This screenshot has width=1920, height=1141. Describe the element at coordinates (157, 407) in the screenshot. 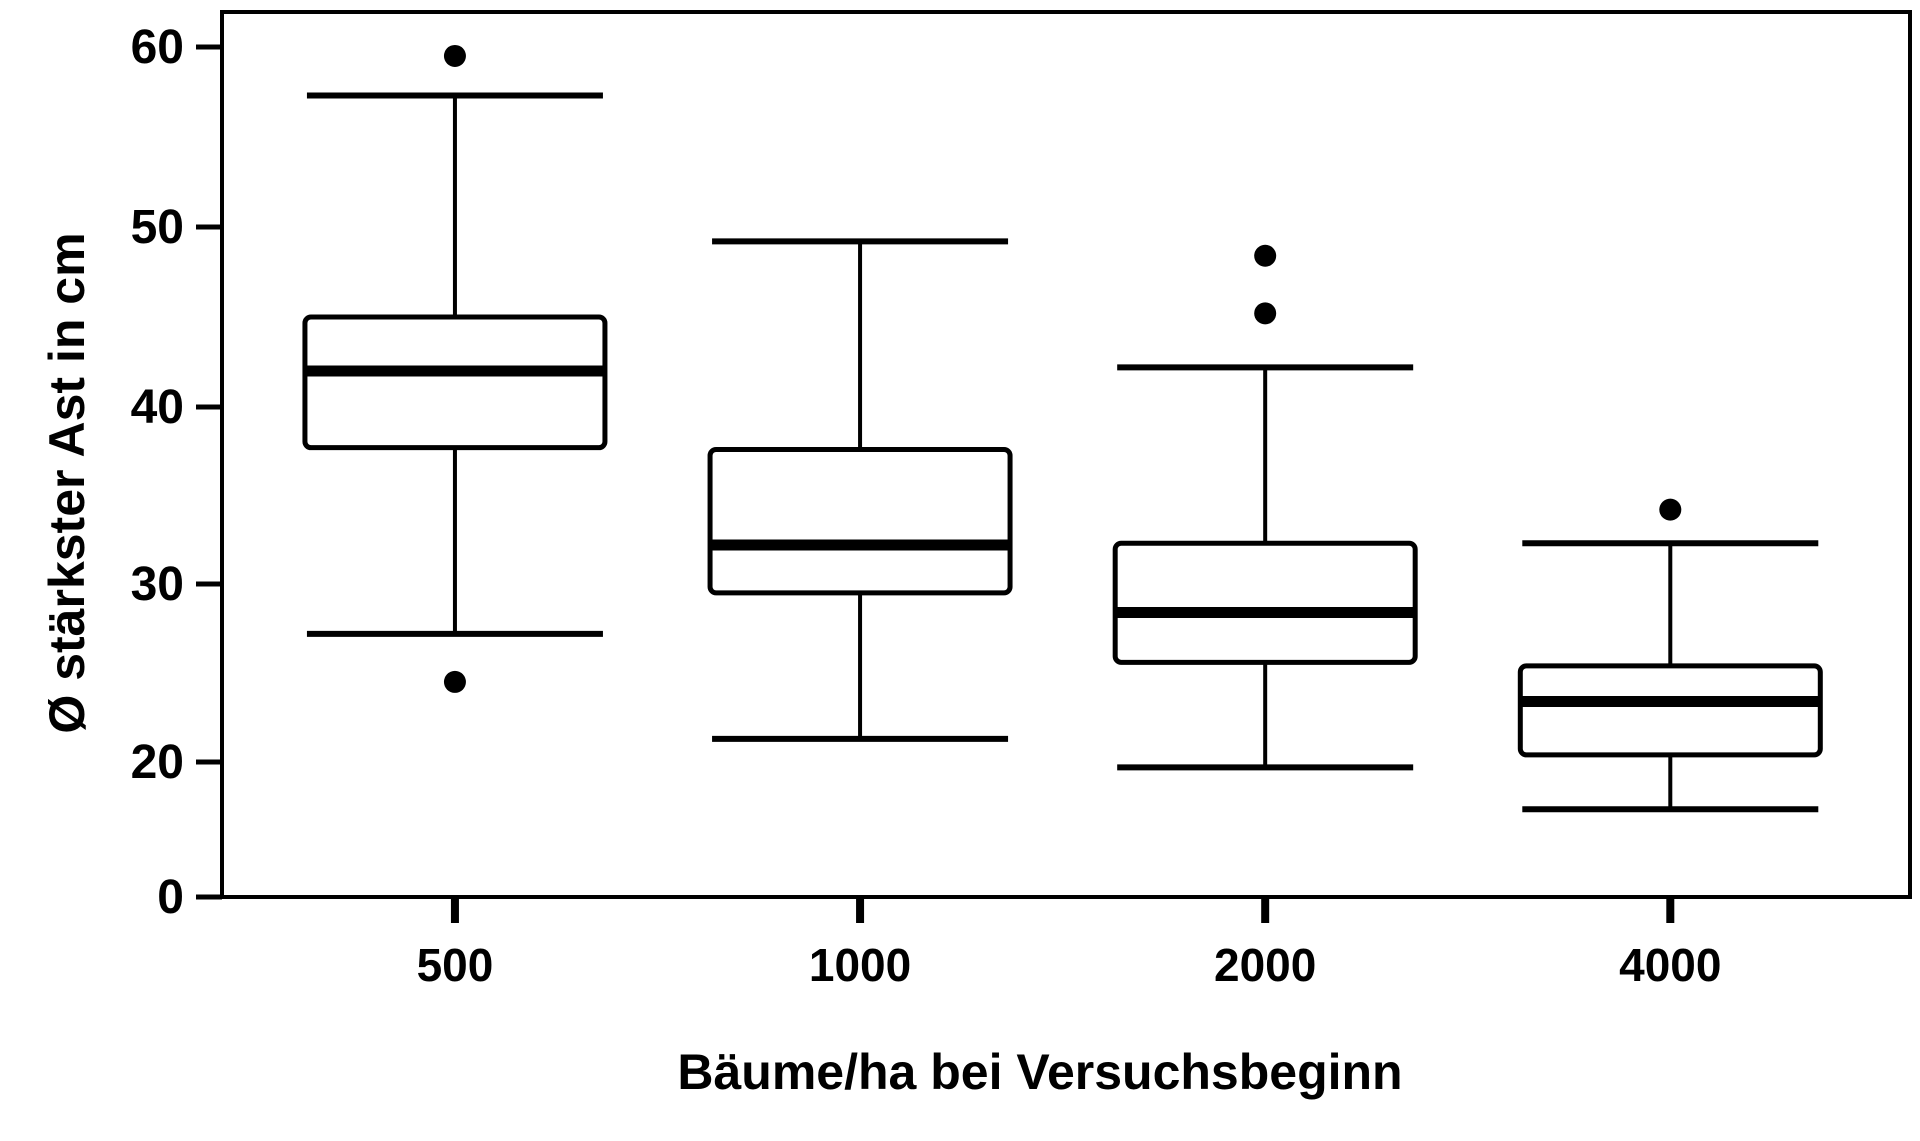

I see `y-tick-label-40: 40` at that location.